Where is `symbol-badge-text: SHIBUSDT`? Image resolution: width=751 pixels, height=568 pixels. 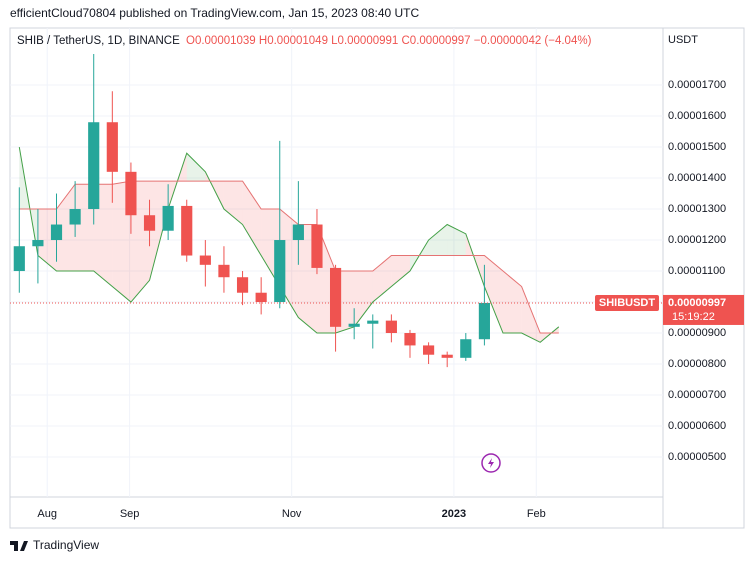 symbol-badge-text: SHIBUSDT is located at coordinates (627, 303).